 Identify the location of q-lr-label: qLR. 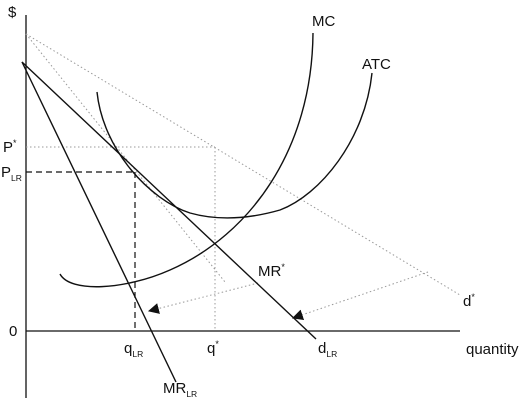
(133, 349).